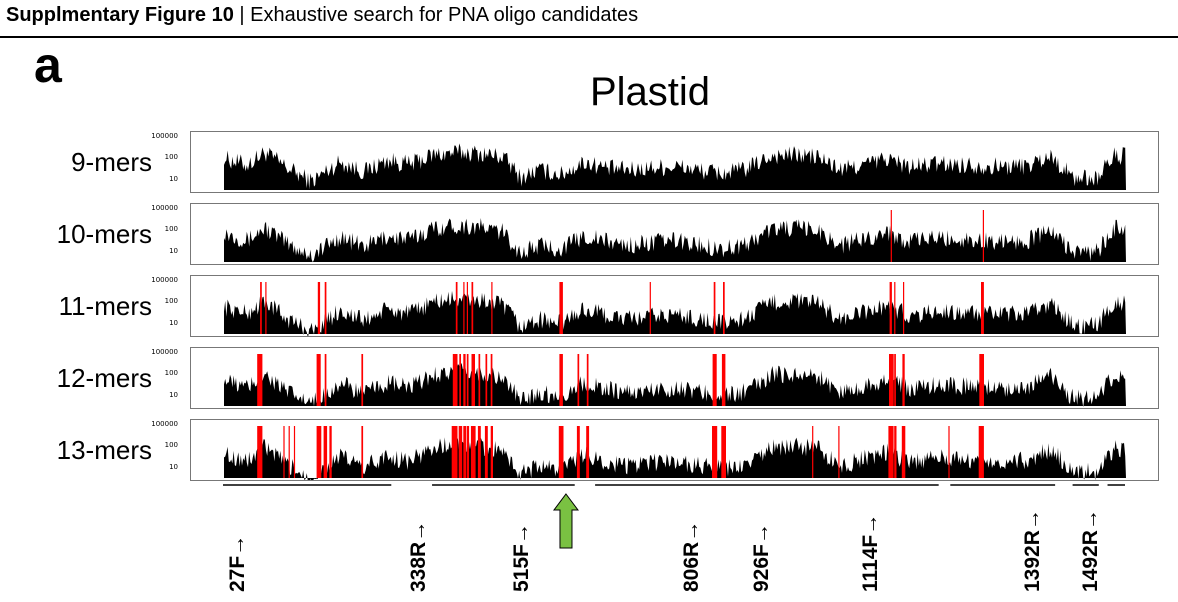  I want to click on highlight-arrow-icon, so click(565, 521).